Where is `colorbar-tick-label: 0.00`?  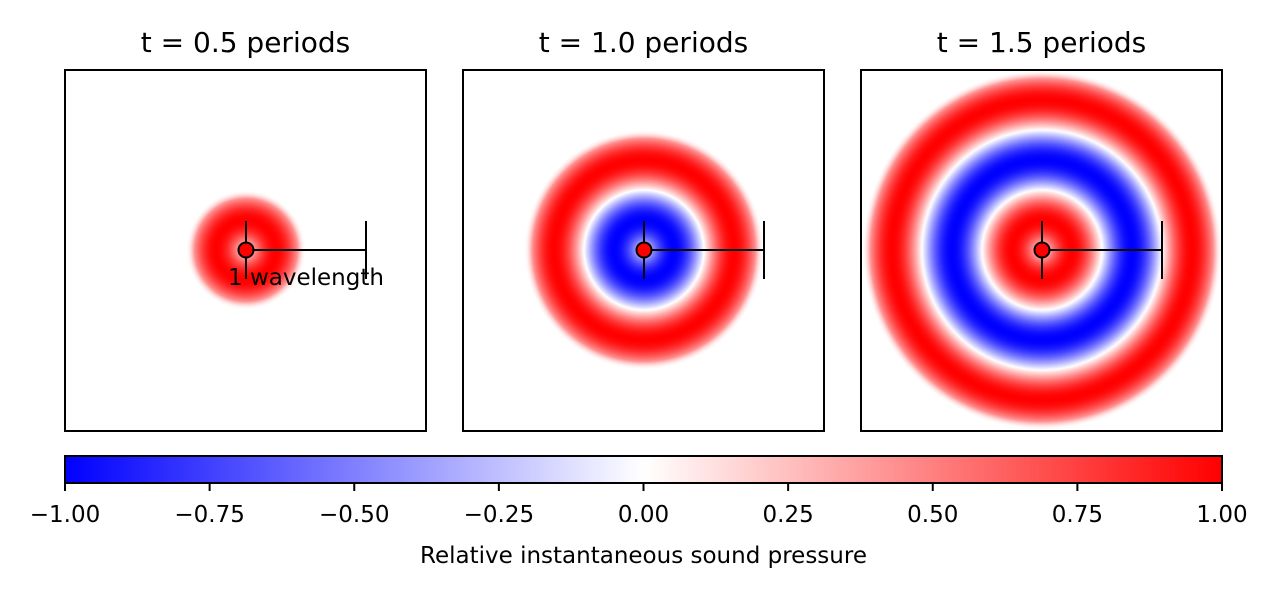 colorbar-tick-label: 0.00 is located at coordinates (643, 515).